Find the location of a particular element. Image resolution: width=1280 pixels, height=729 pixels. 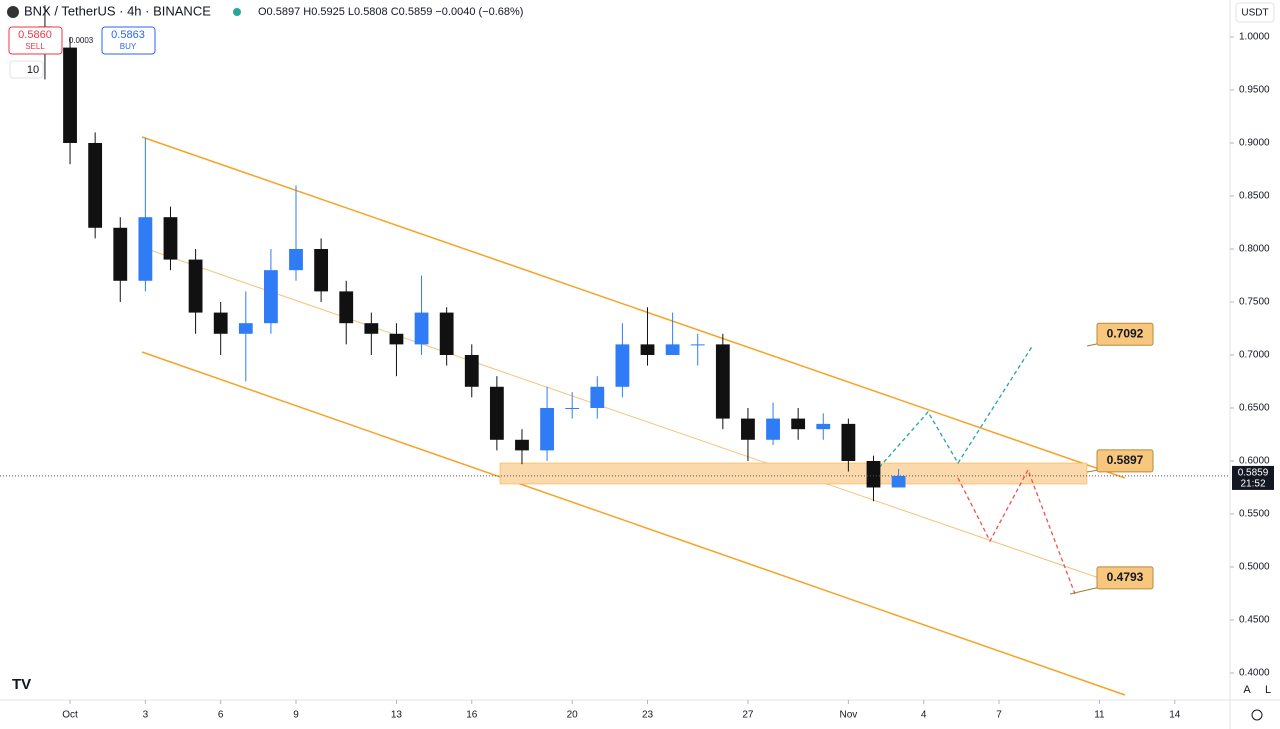

sell-price: 0.5860 is located at coordinates (35, 35).